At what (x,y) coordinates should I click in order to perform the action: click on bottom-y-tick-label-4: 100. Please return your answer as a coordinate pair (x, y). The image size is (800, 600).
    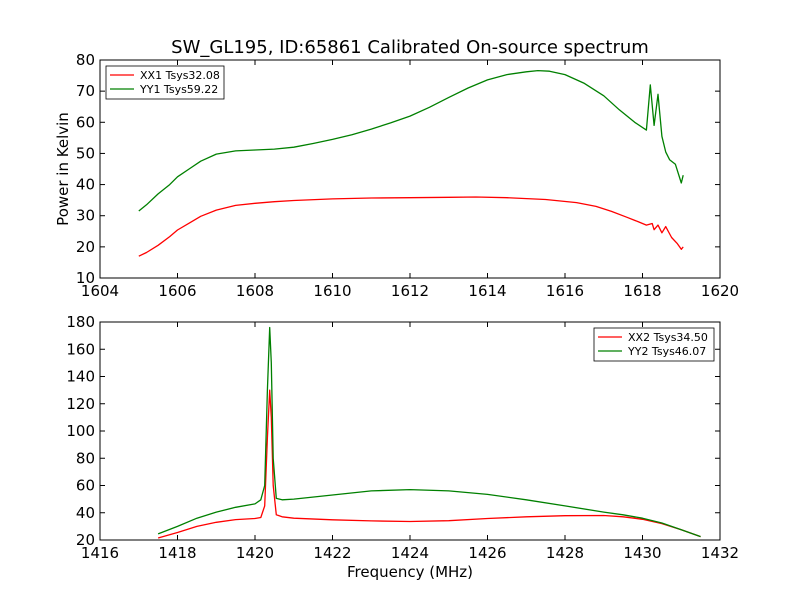
    Looking at the image, I should click on (80, 431).